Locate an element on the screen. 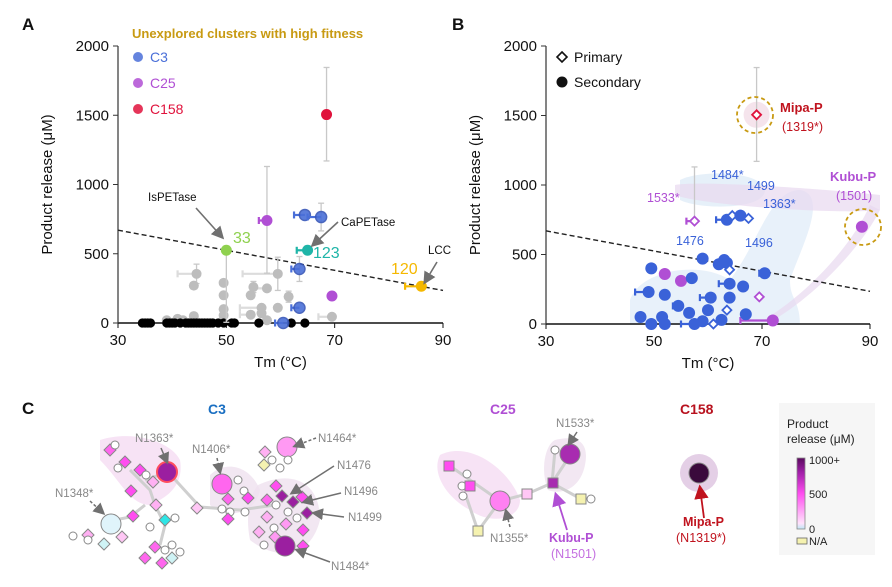 This screenshot has height=587, width=892. colorbar-panel is located at coordinates (827, 479).